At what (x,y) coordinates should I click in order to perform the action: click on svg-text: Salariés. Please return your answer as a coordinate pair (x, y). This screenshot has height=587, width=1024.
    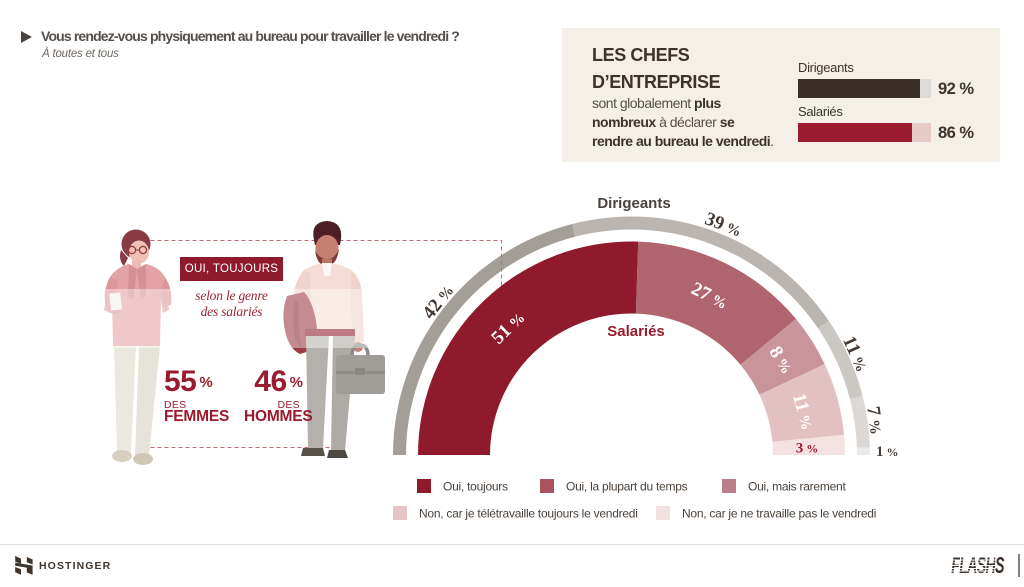
    Looking at the image, I should click on (636, 331).